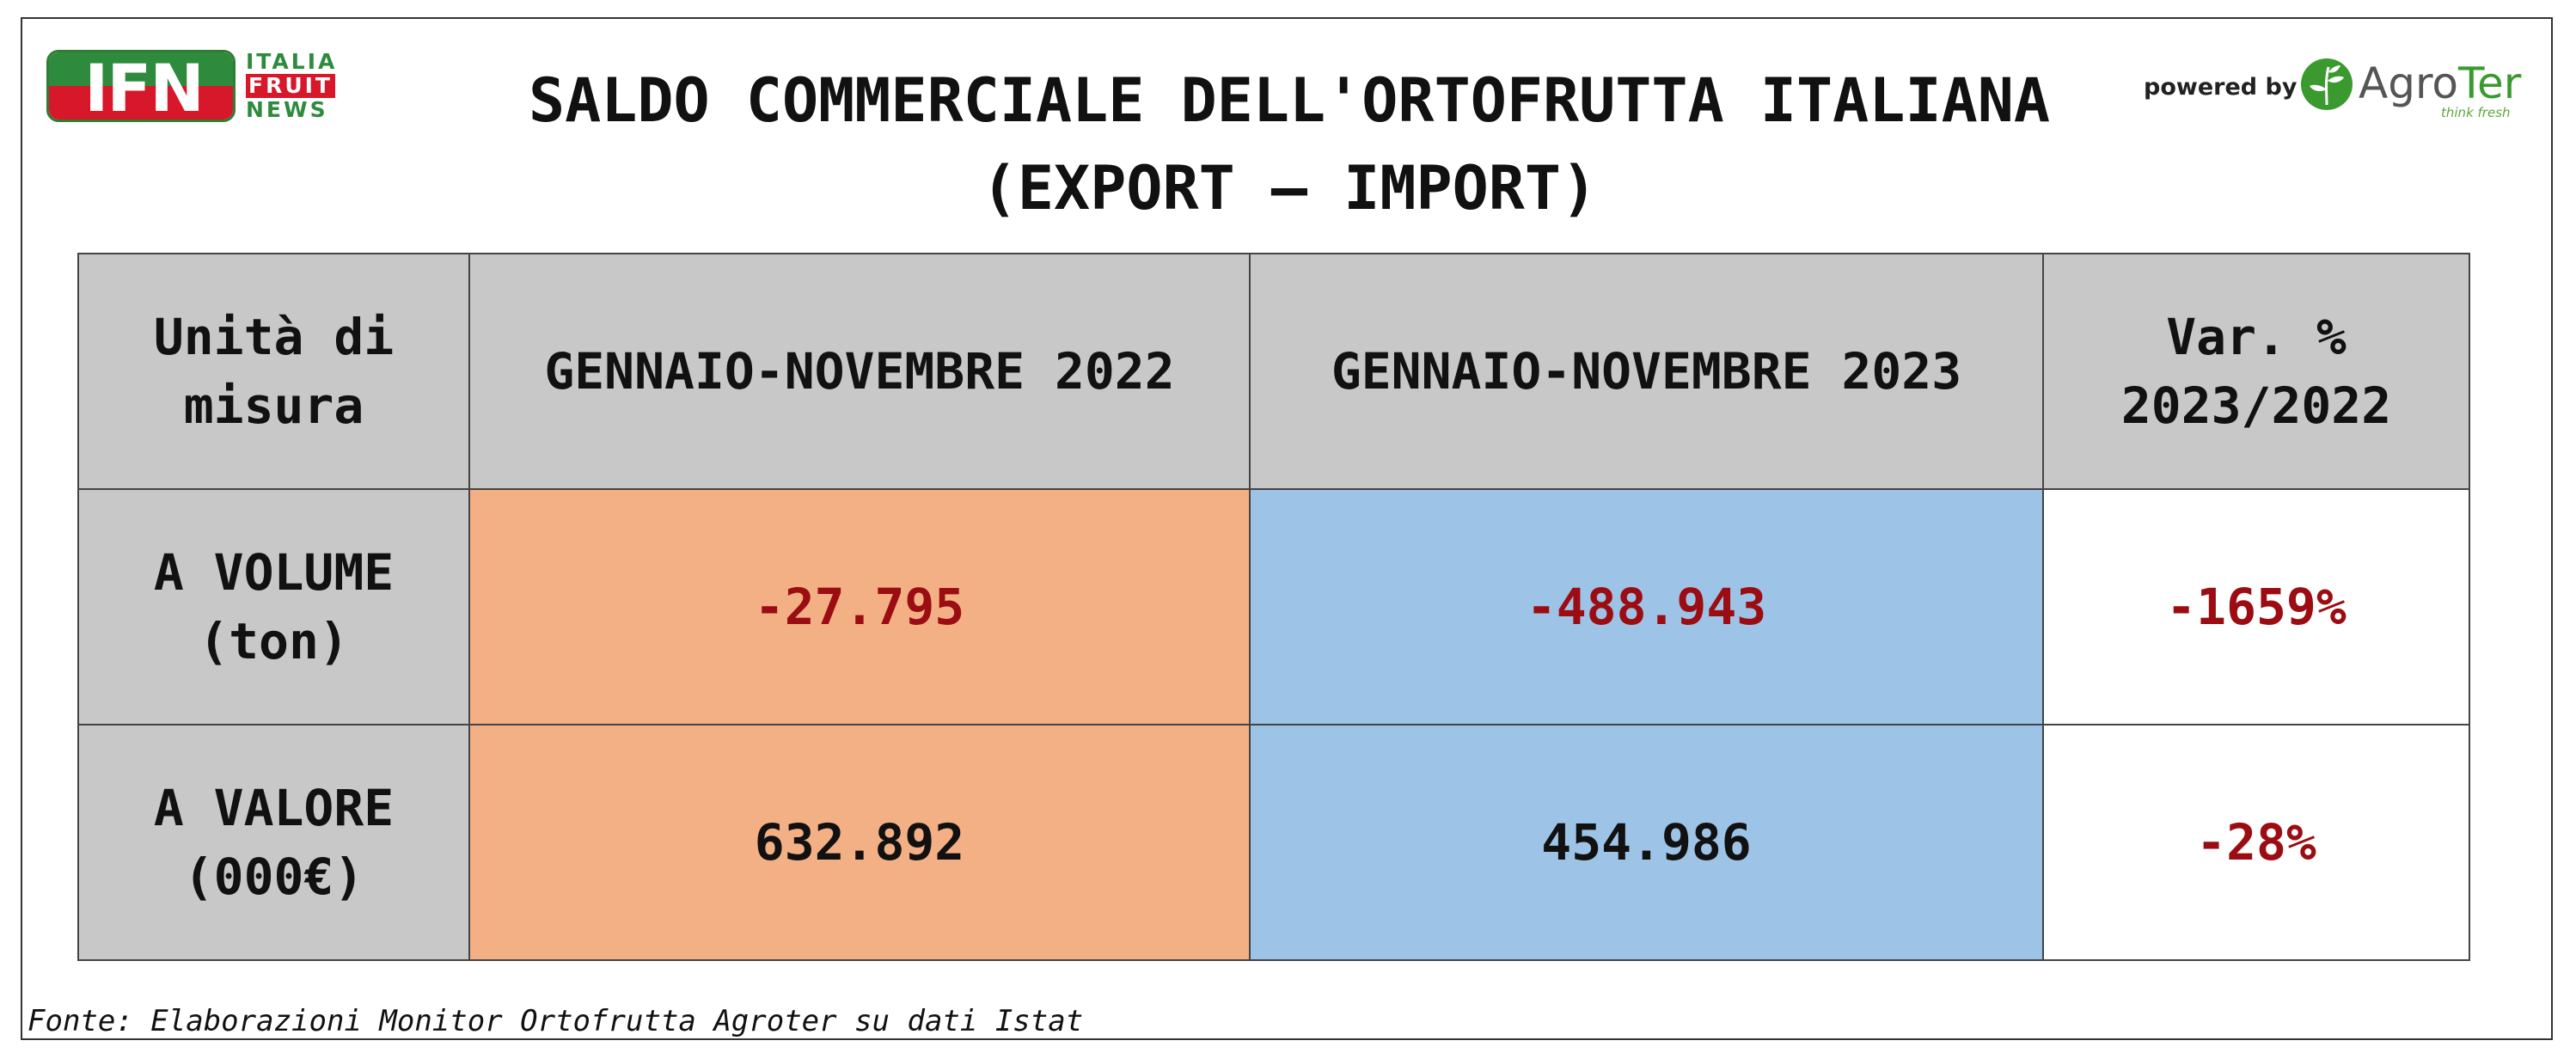 The width and height of the screenshot is (2576, 1059). Describe the element at coordinates (287, 109) in the screenshot. I see `ifn-logo-news: NEWS` at that location.